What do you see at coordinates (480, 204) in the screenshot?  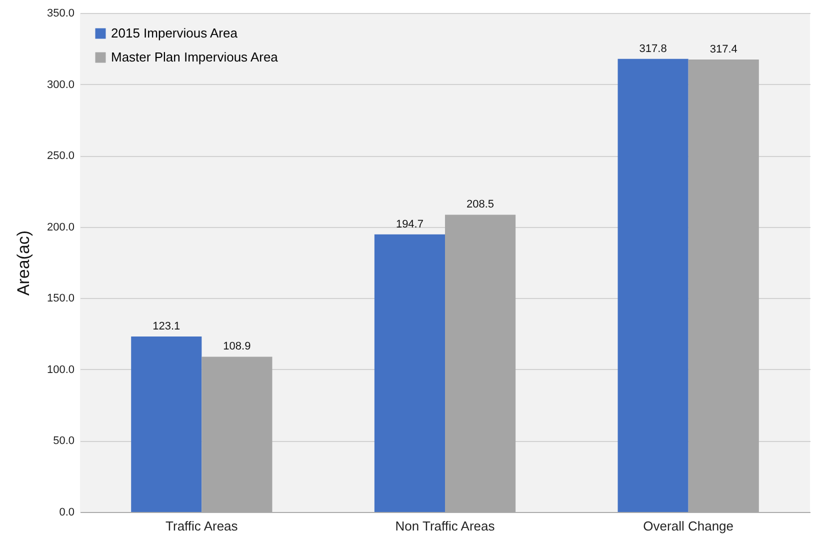 I see `data-label: 208.5` at bounding box center [480, 204].